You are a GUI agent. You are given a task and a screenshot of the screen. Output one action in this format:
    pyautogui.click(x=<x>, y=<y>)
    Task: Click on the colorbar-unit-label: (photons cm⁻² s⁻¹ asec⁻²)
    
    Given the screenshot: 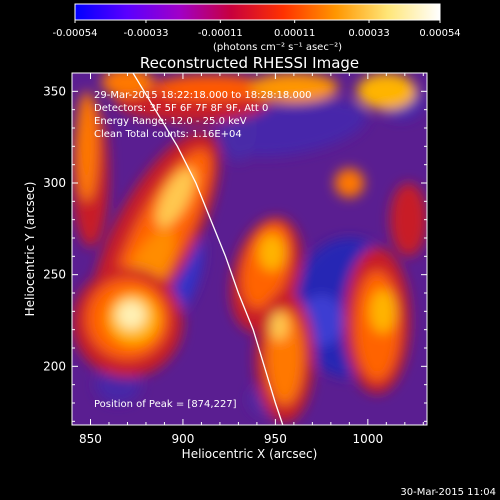 What is the action you would take?
    pyautogui.click(x=277, y=47)
    